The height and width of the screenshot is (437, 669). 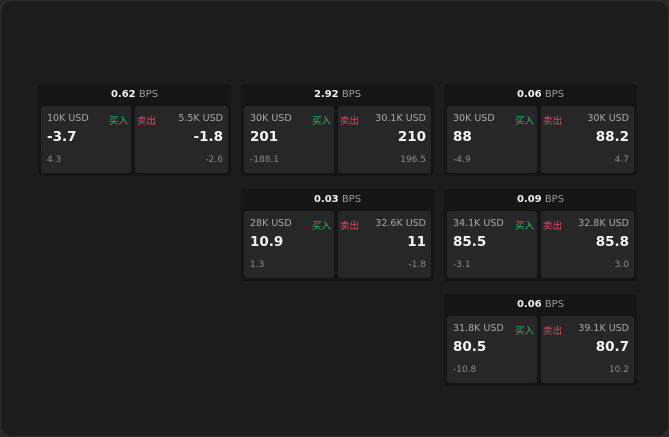 I want to click on sell-change: -2.6, so click(x=214, y=160).